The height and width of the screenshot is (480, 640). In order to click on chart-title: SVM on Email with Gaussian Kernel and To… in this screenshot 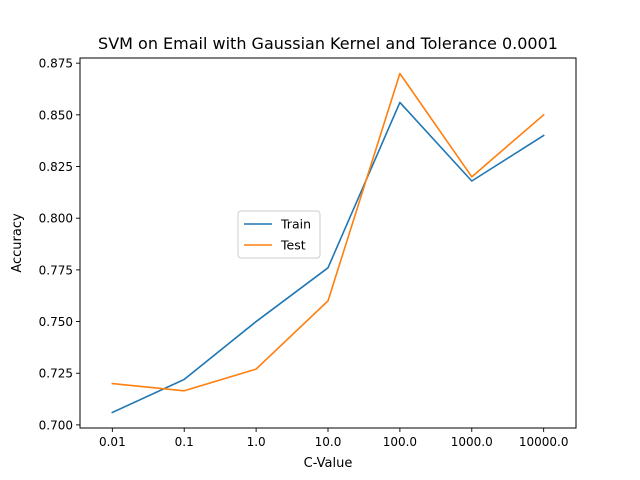, I will do `click(328, 43)`.